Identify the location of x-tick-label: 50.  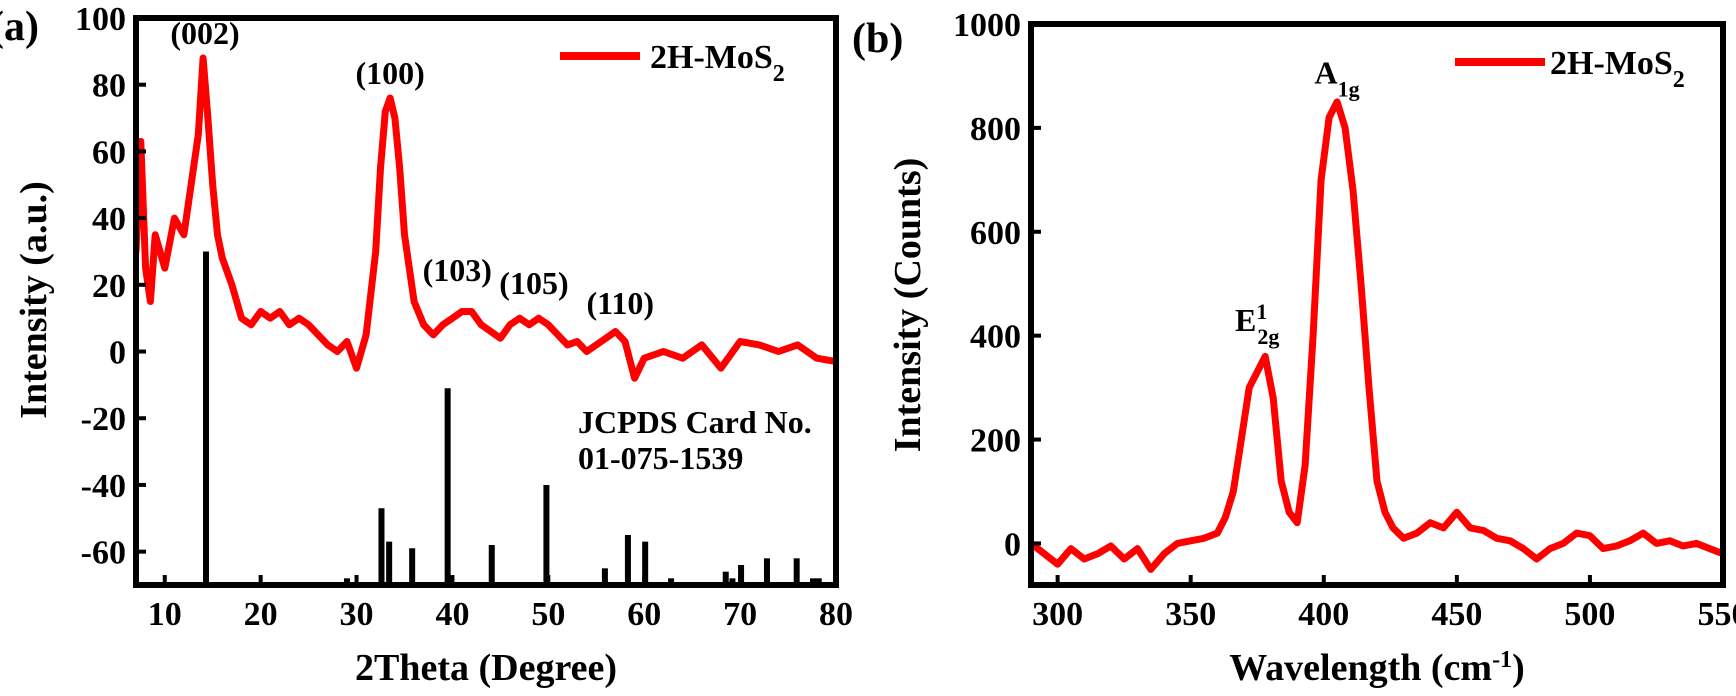
(548, 614).